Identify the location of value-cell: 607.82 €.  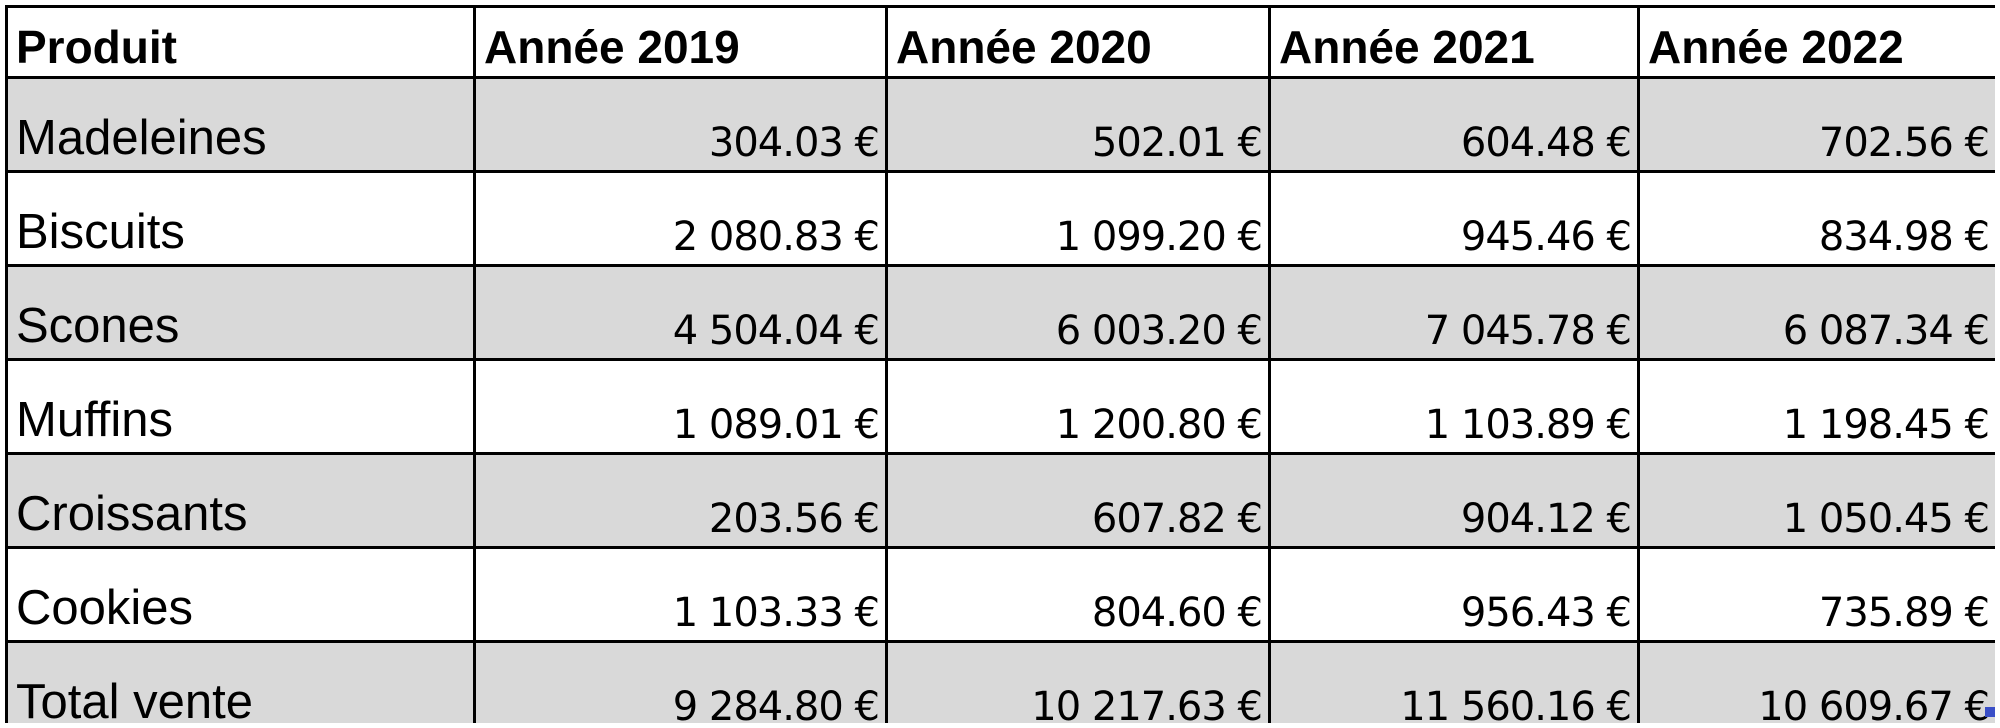
(1078, 500).